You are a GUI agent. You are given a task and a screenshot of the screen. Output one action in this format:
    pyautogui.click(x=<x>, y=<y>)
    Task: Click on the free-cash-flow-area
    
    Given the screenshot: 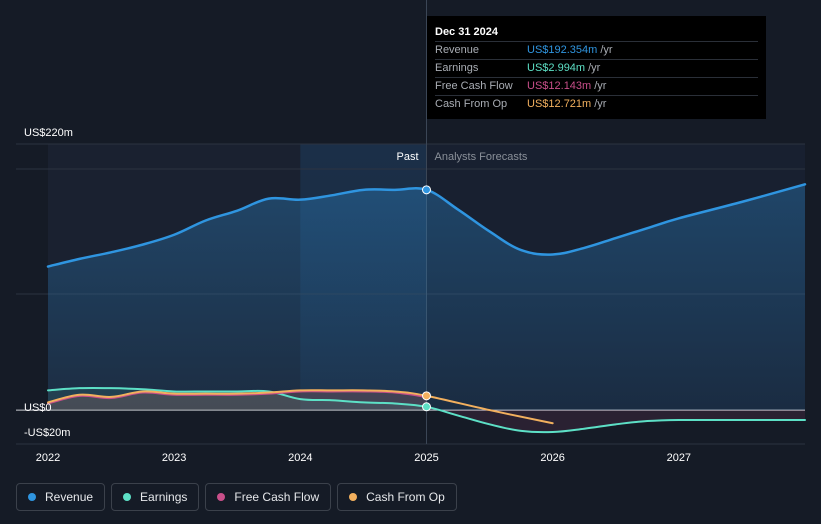 What is the action you would take?
    pyautogui.click(x=237, y=401)
    